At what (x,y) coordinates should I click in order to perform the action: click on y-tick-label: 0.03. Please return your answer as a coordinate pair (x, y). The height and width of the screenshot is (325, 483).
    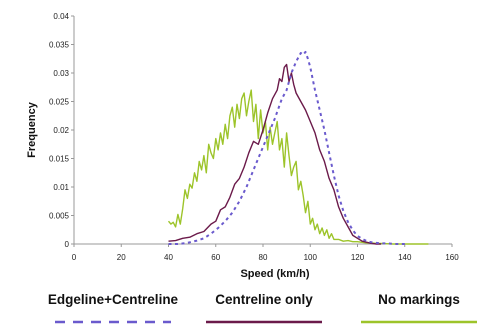
    Looking at the image, I should click on (61, 73).